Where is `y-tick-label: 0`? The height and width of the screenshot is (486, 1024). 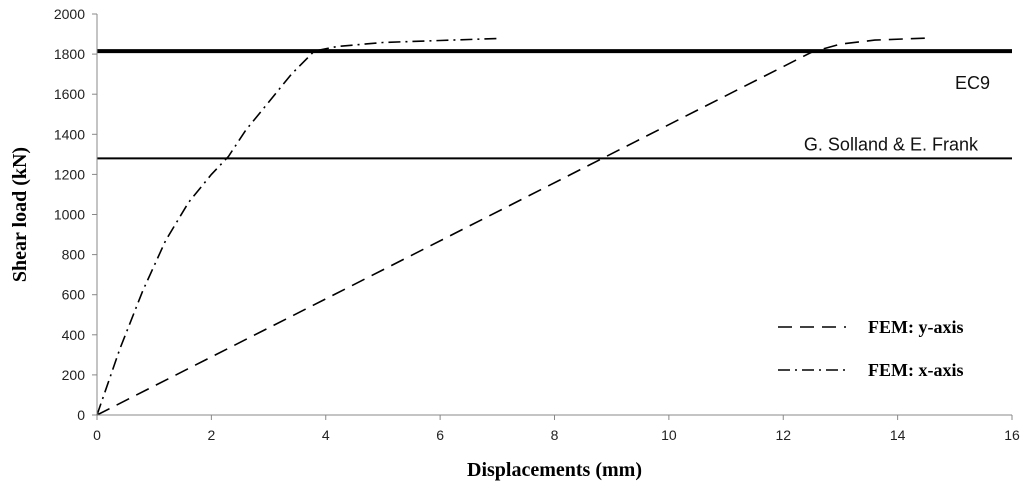 y-tick-label: 0 is located at coordinates (81, 415).